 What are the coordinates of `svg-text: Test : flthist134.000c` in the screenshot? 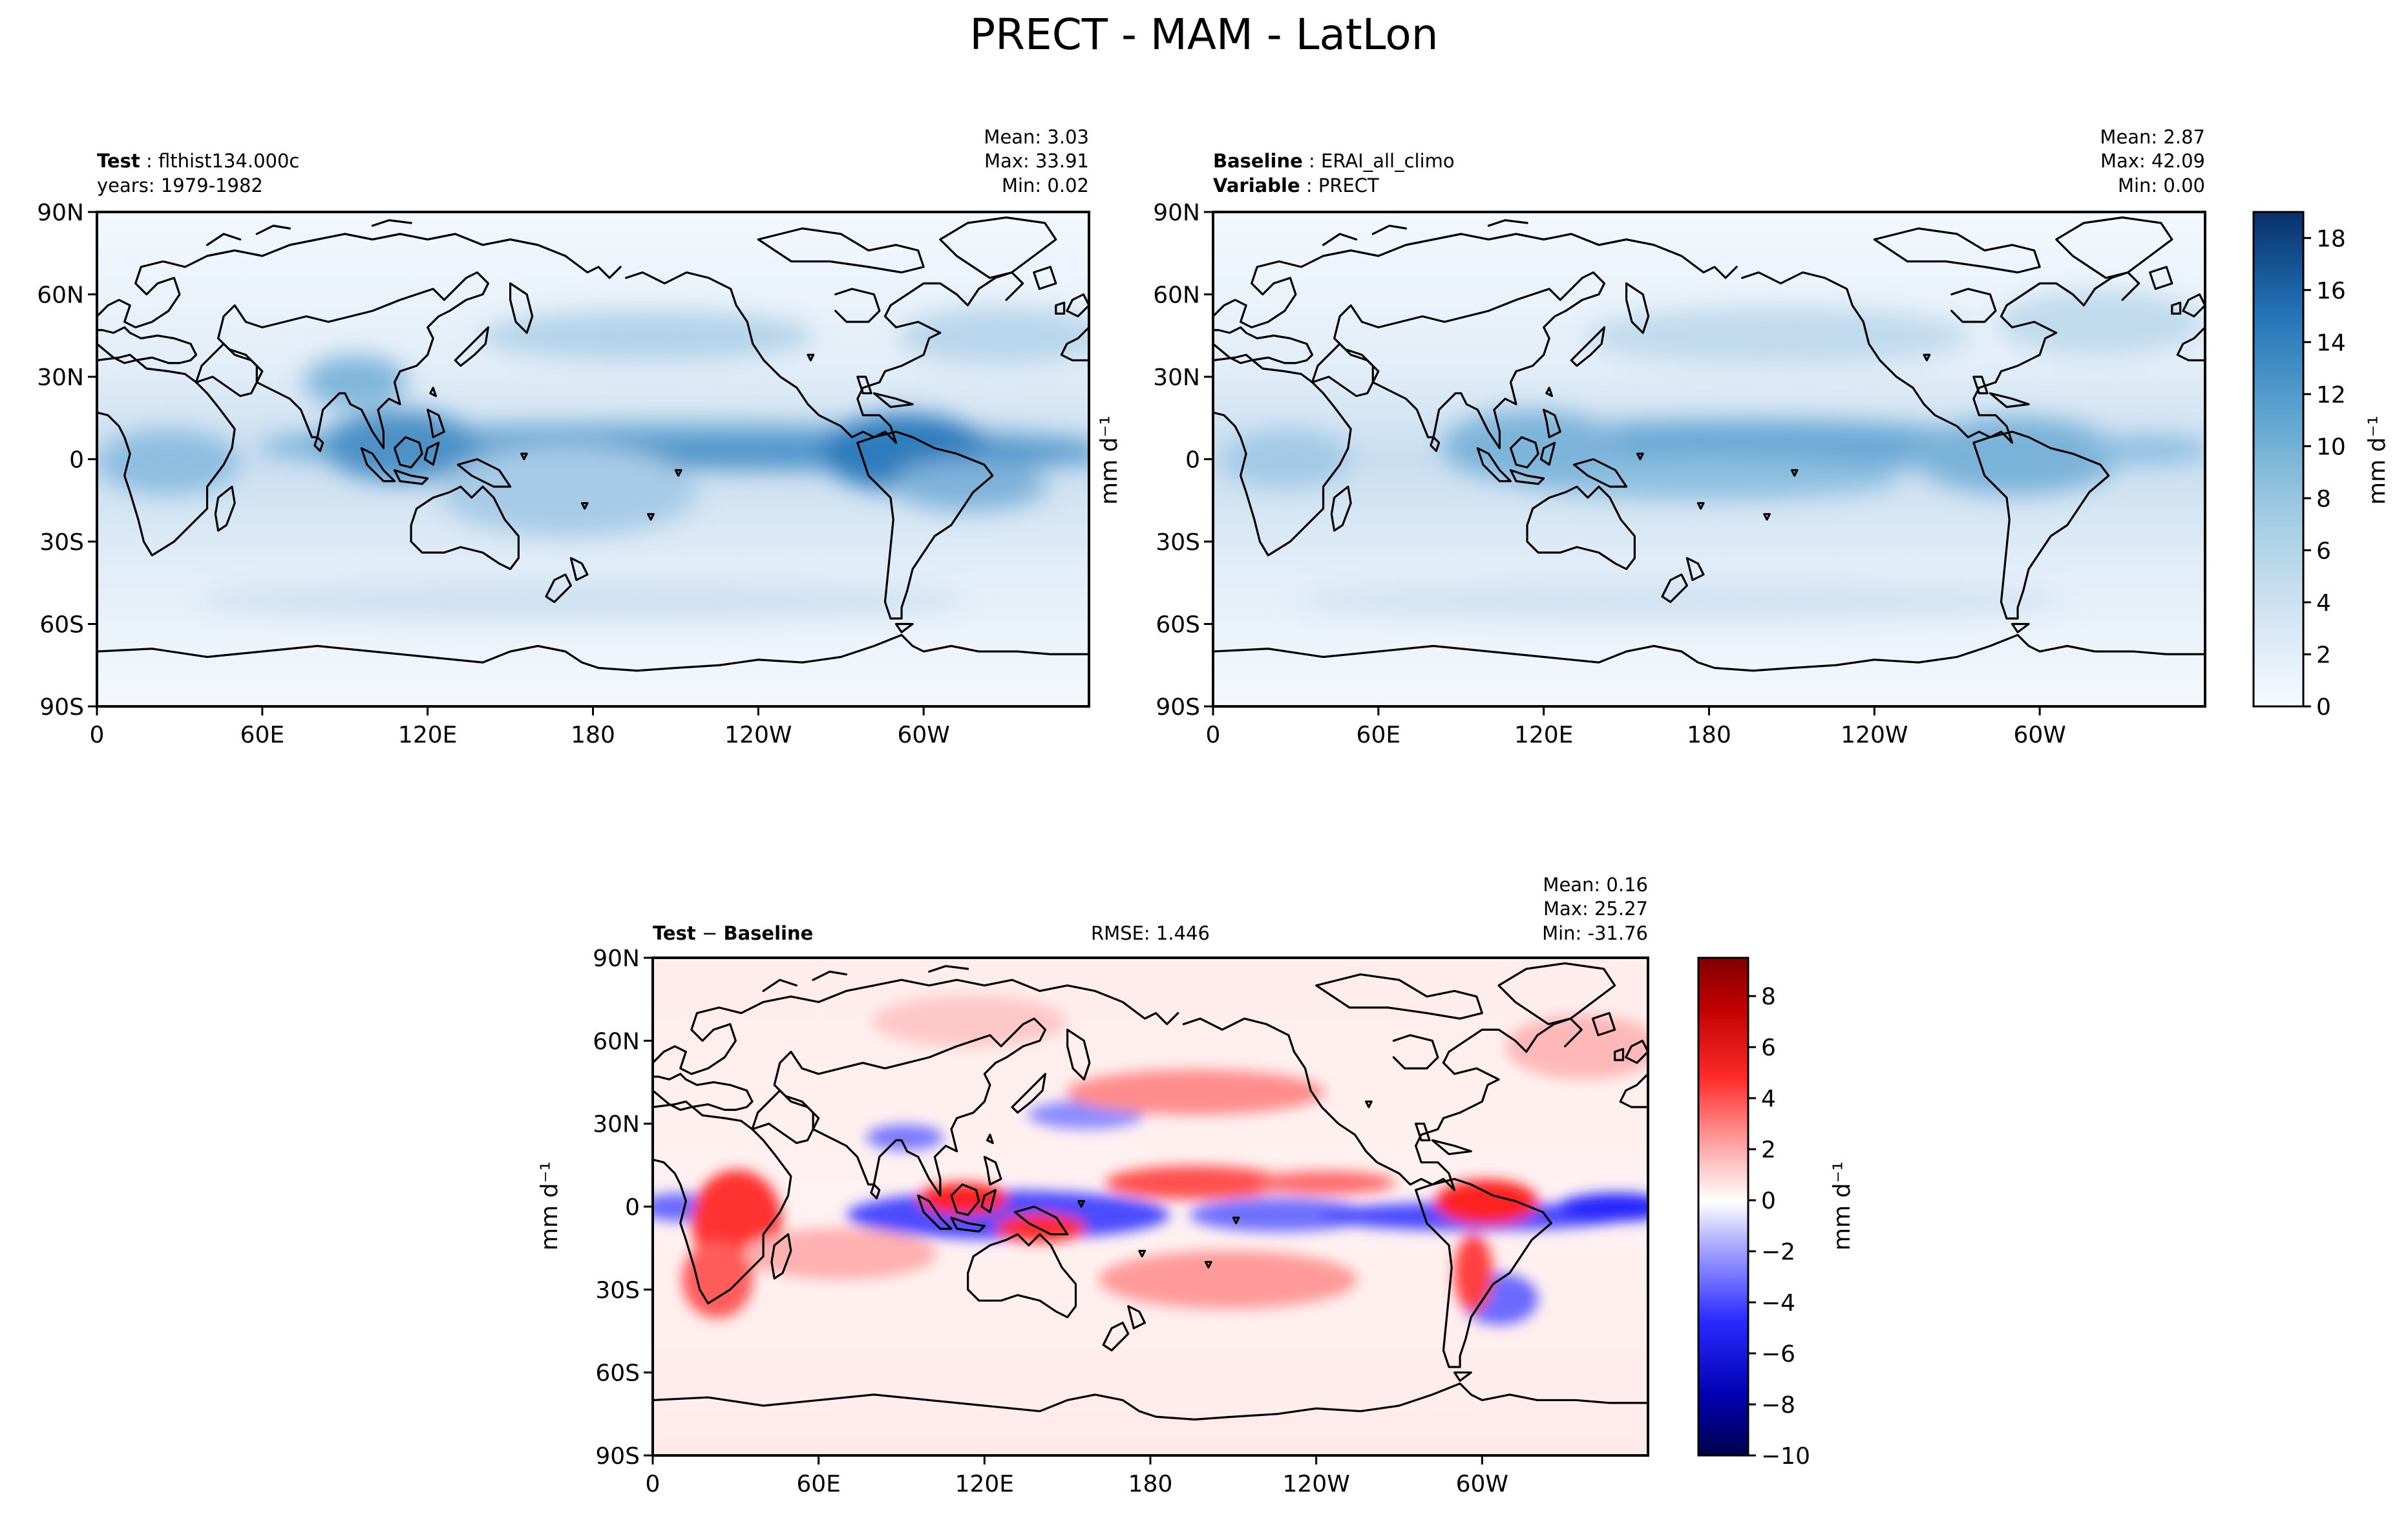 It's located at (198, 161).